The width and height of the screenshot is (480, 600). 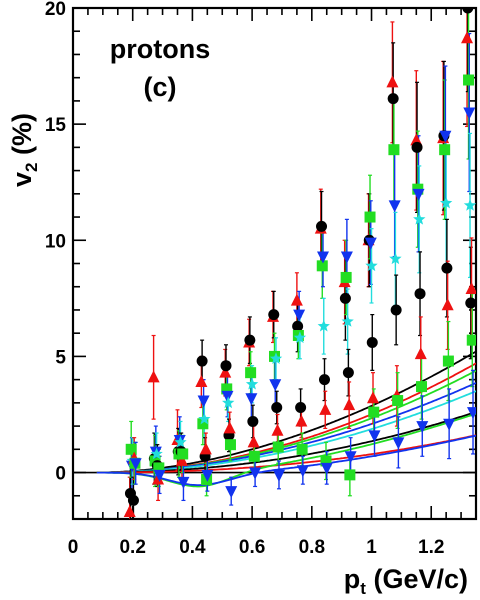 I want to click on x-tick-label: 0.8, so click(x=312, y=547).